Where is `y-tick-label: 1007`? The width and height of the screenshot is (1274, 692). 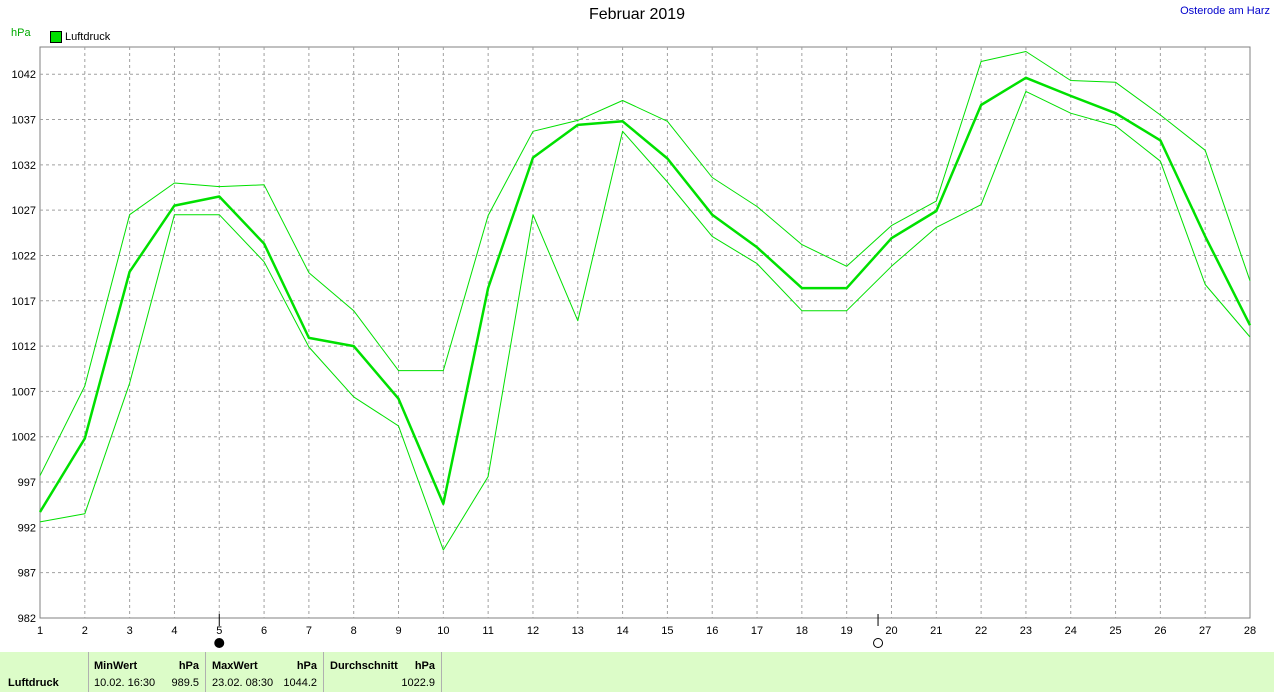 y-tick-label: 1007 is located at coordinates (24, 392).